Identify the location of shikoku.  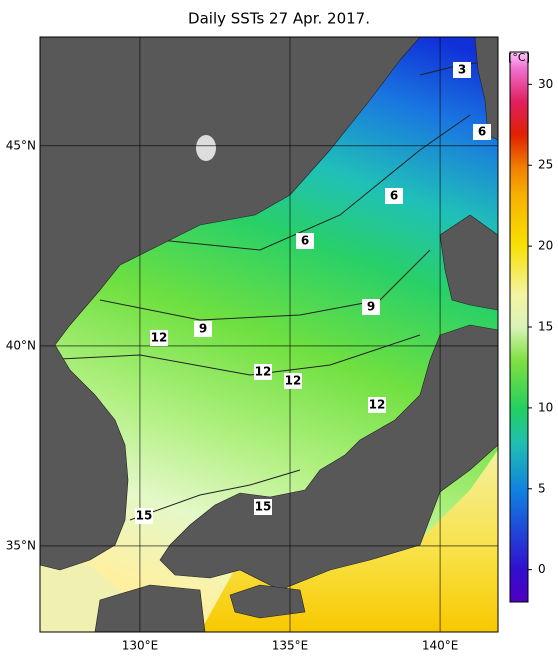
(267, 601).